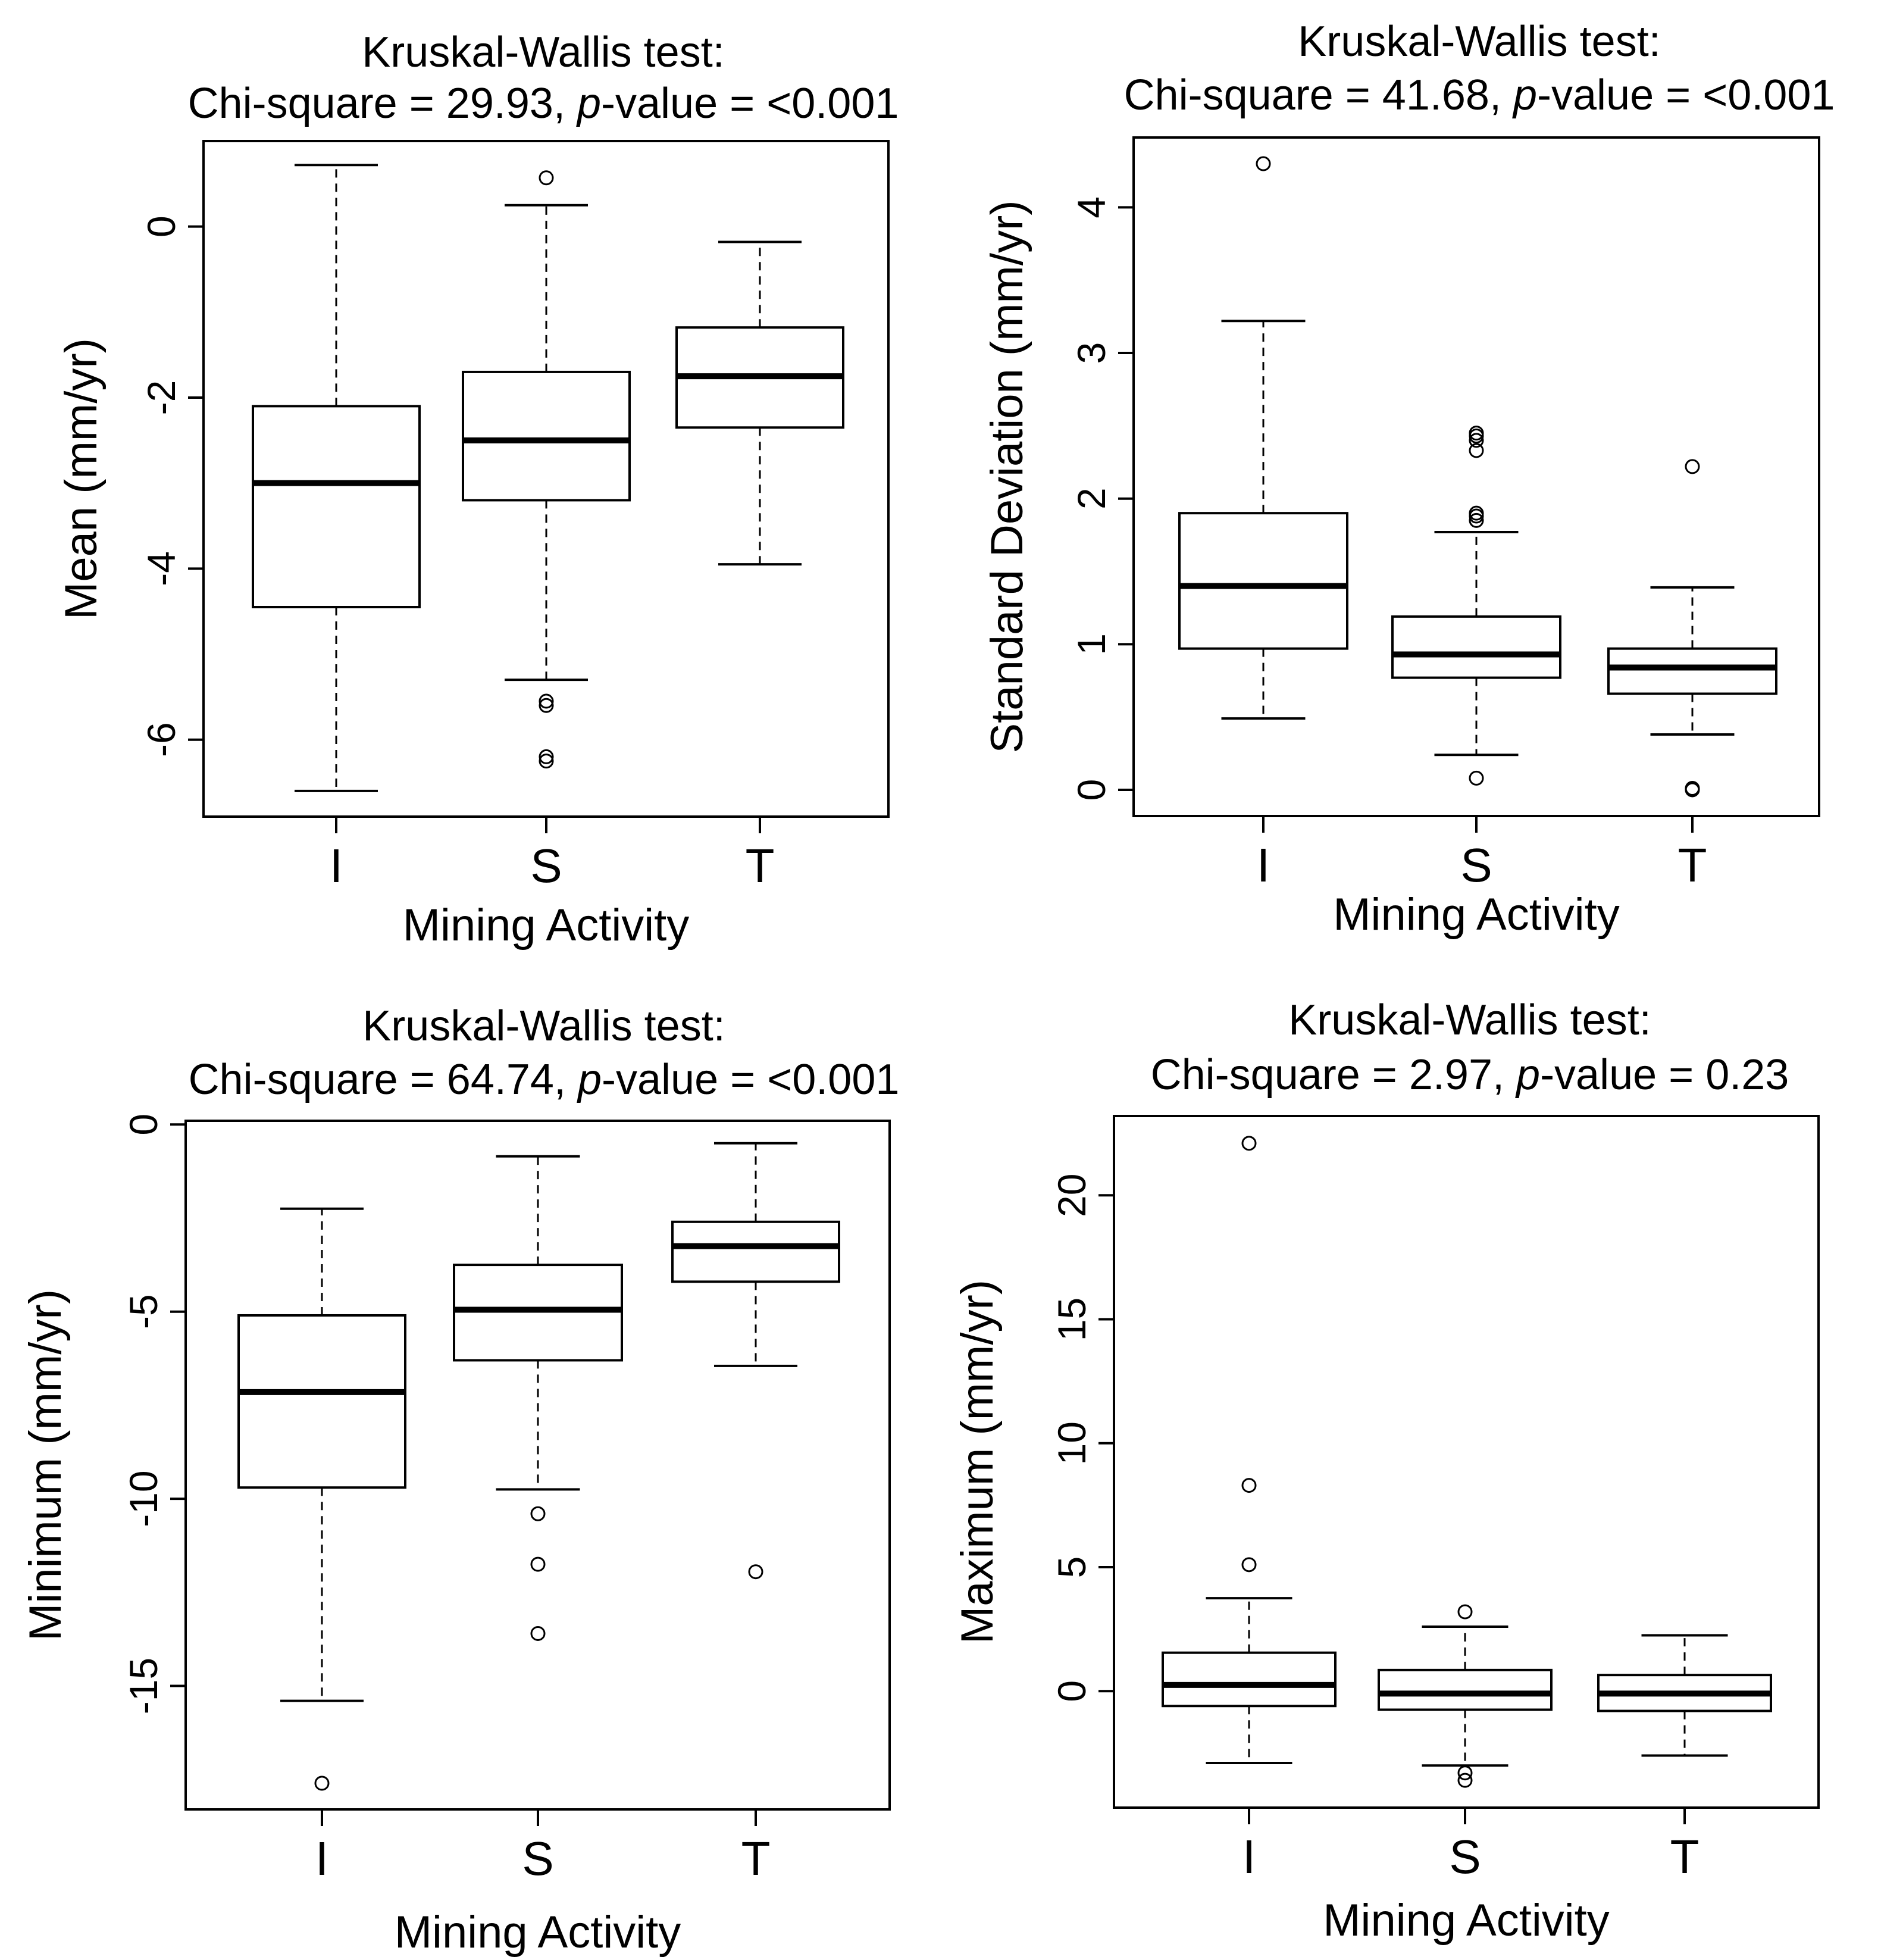  Describe the element at coordinates (376, 104) in the screenshot. I see `chi-square-stat: Chi-square = 29.93,` at that location.